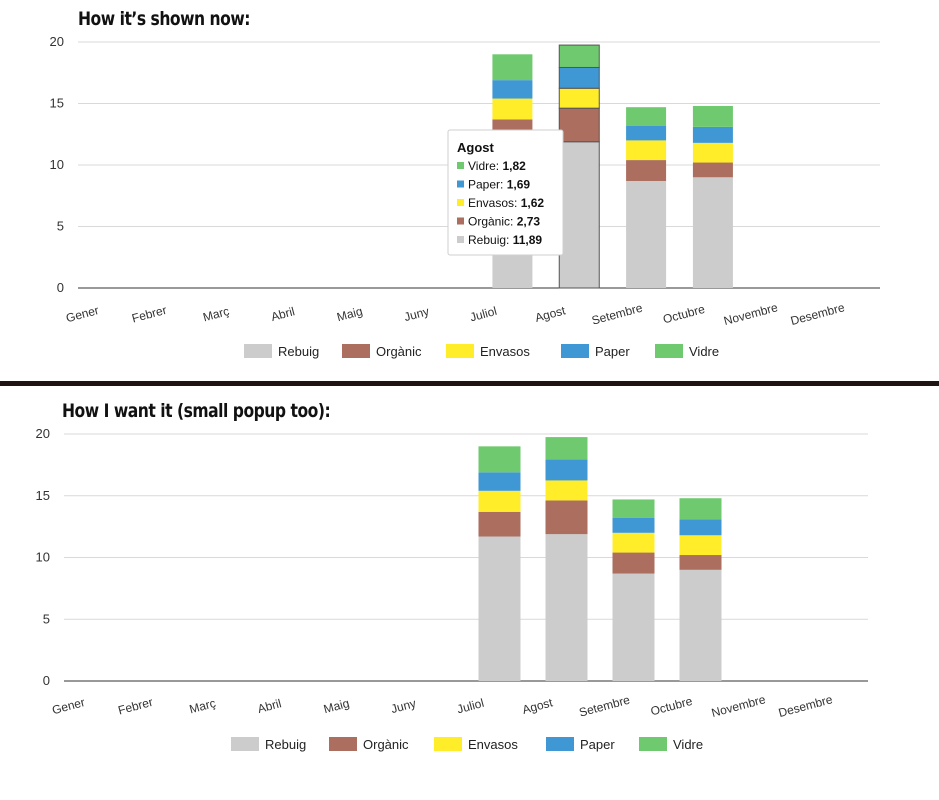 The width and height of the screenshot is (939, 800). I want to click on y-tick-label: 20, so click(57, 41).